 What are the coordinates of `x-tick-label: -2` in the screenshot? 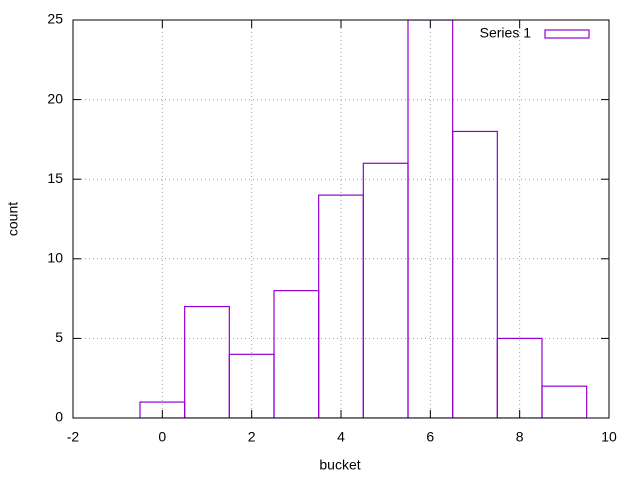 It's located at (73, 437).